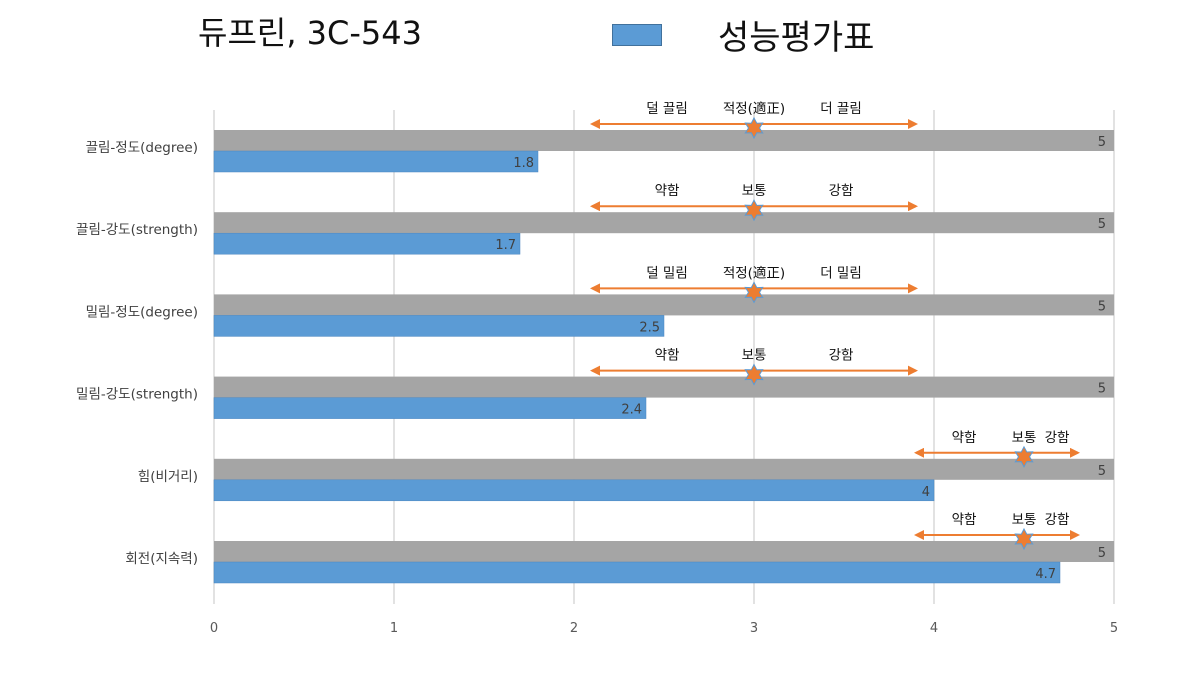  I want to click on value-data-label: 2.4, so click(631, 410).